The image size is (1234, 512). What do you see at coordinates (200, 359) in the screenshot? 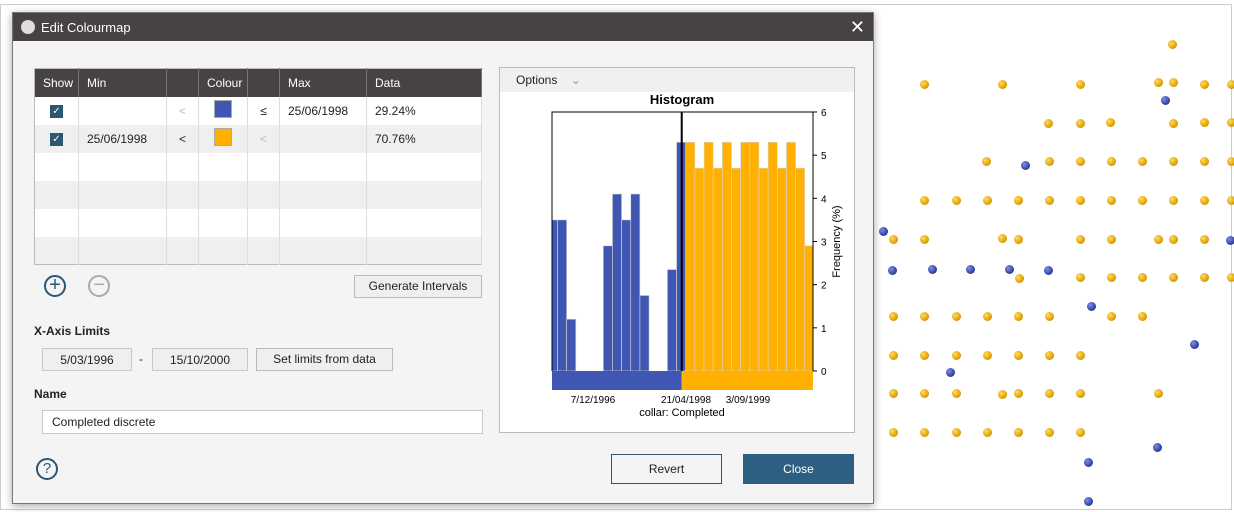
I see `x-axis-max-field: 15/10/2000` at bounding box center [200, 359].